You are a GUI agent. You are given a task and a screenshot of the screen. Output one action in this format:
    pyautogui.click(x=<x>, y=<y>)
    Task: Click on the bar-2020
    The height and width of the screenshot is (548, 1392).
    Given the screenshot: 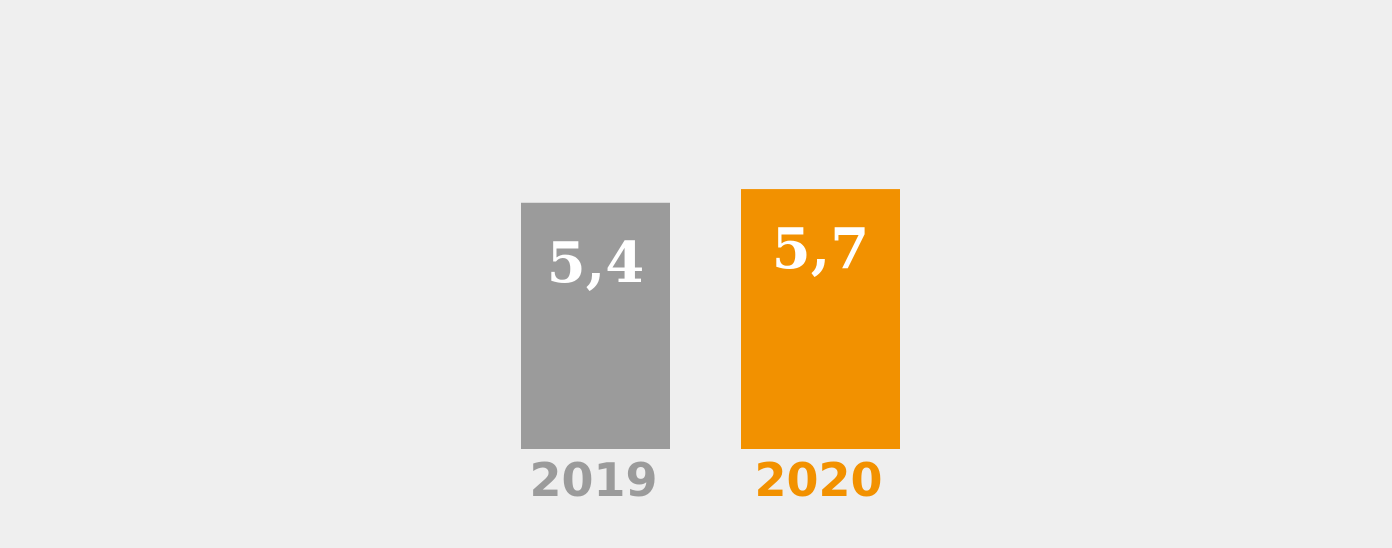 What is the action you would take?
    pyautogui.click(x=820, y=319)
    